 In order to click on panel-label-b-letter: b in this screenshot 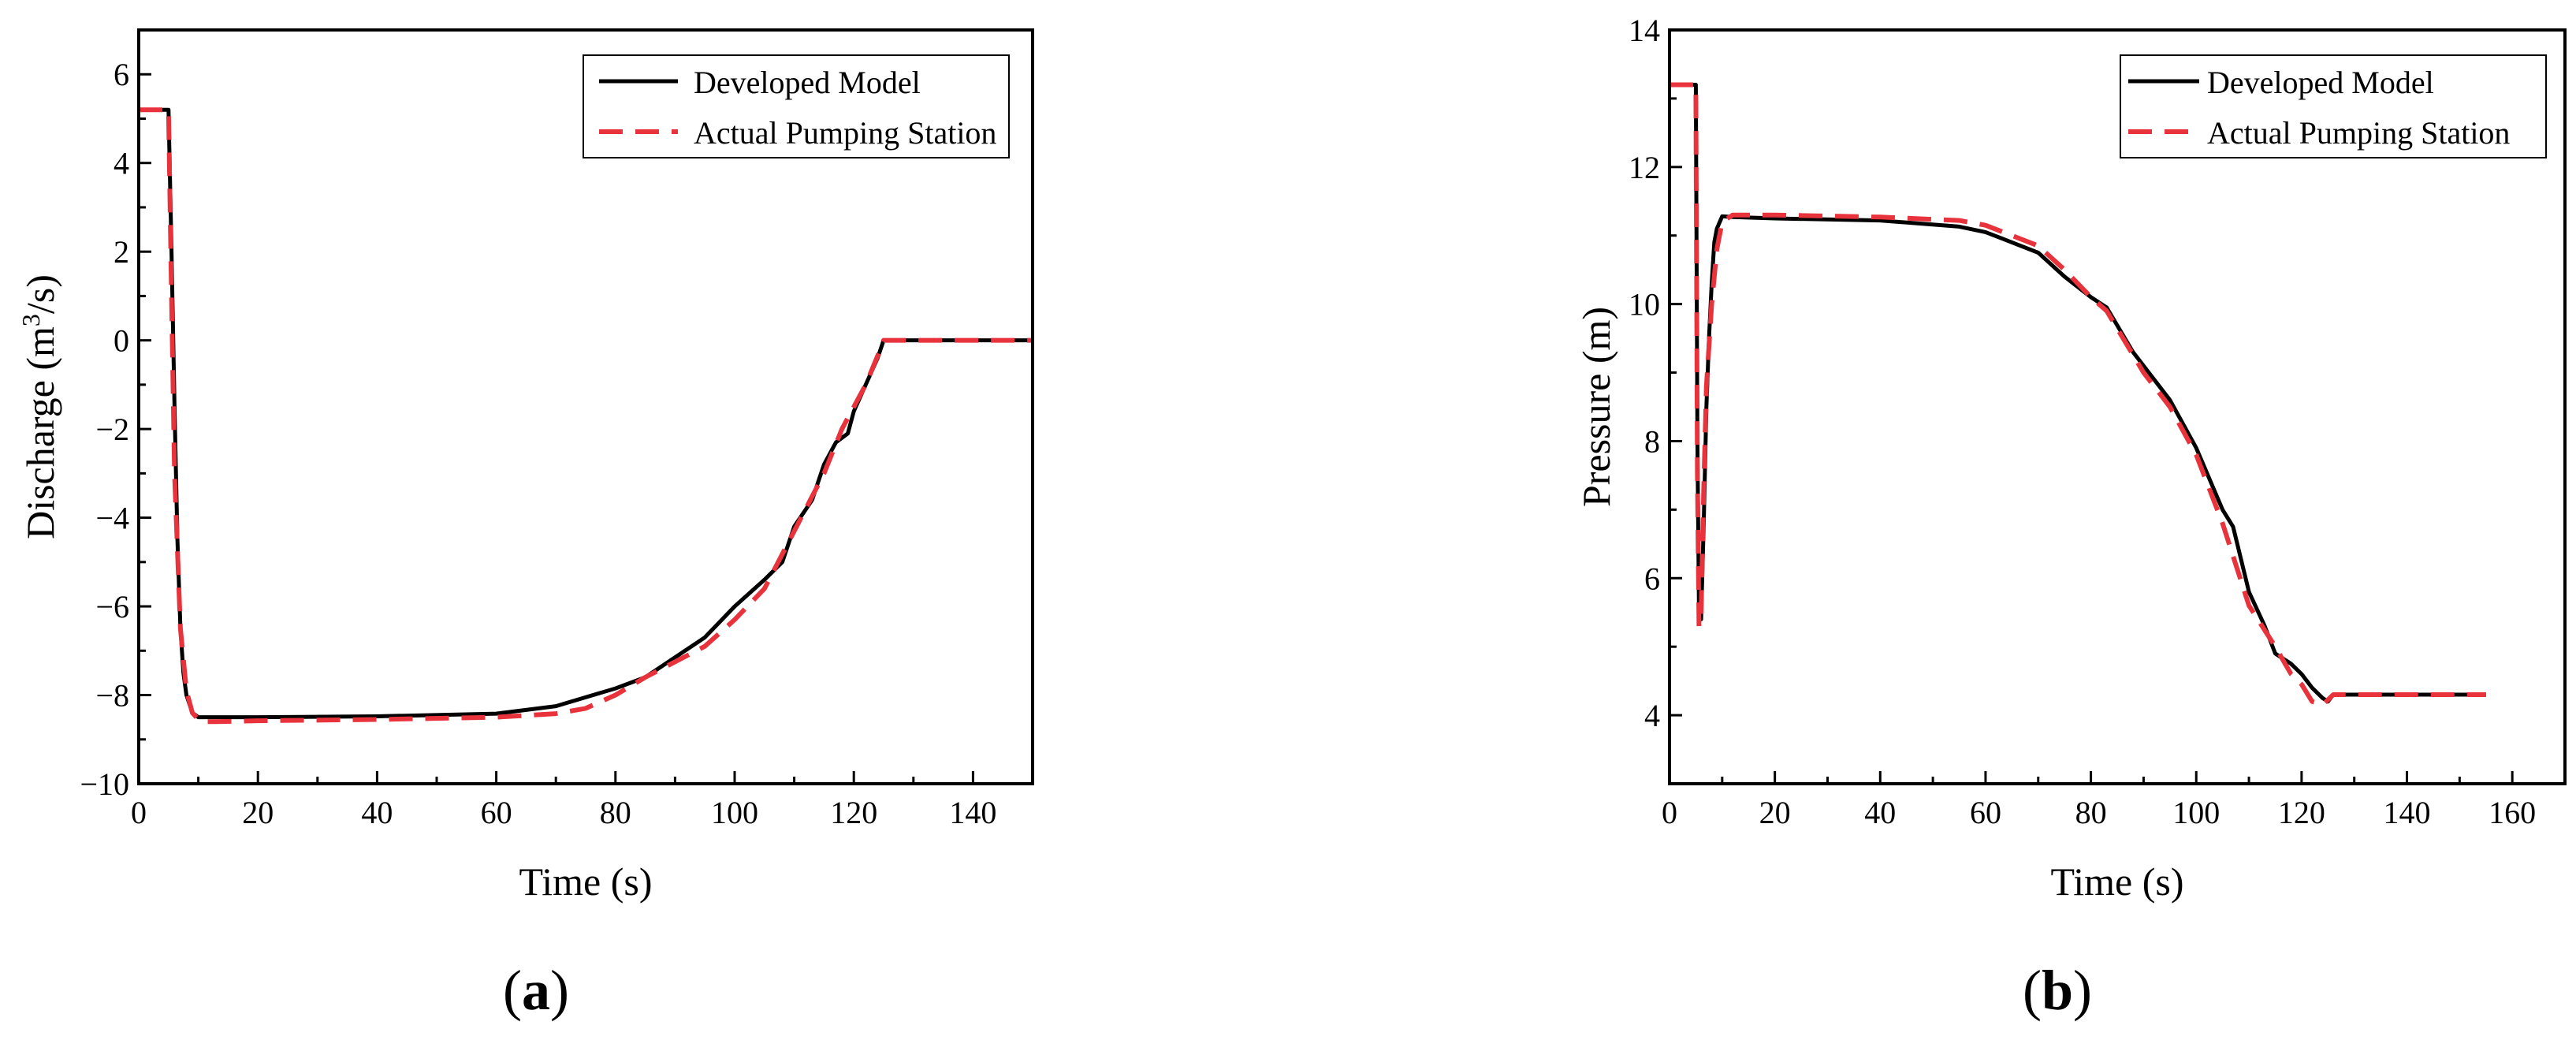, I will do `click(2057, 990)`.